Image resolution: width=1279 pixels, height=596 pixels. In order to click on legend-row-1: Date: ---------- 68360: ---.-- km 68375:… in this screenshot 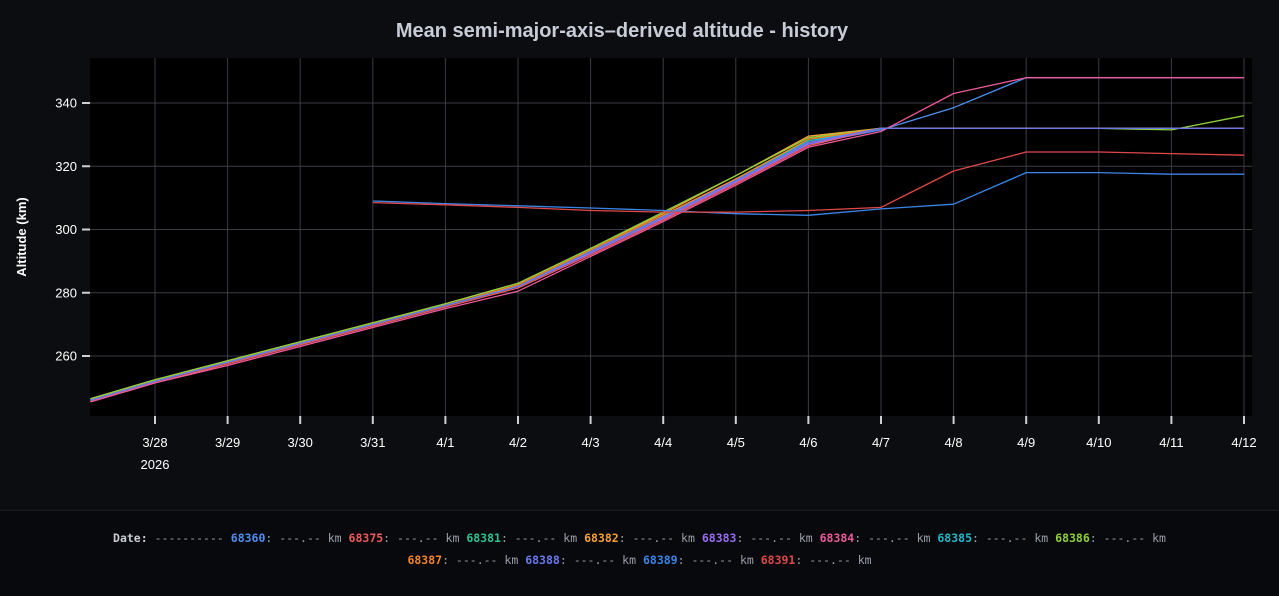, I will do `click(639, 538)`.